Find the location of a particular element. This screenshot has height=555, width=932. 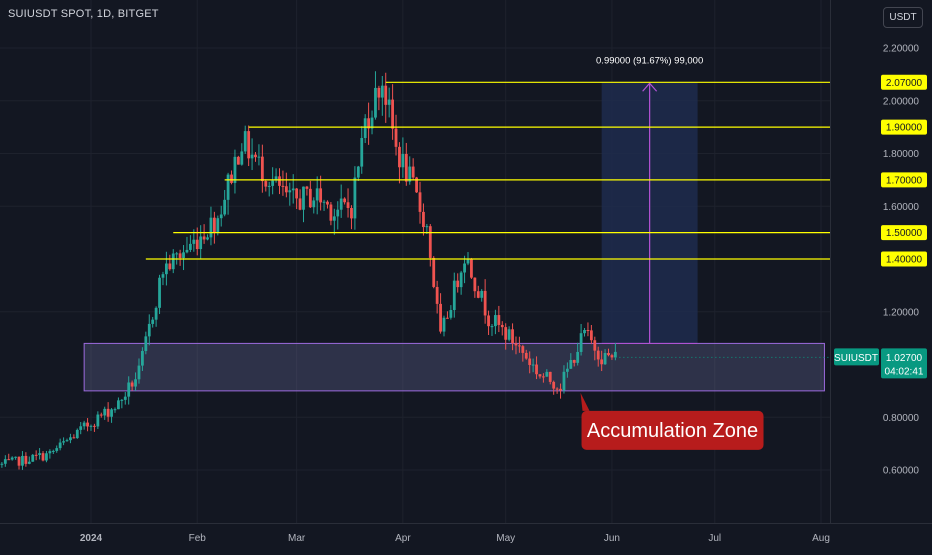

price-axis-divider is located at coordinates (830, 262).